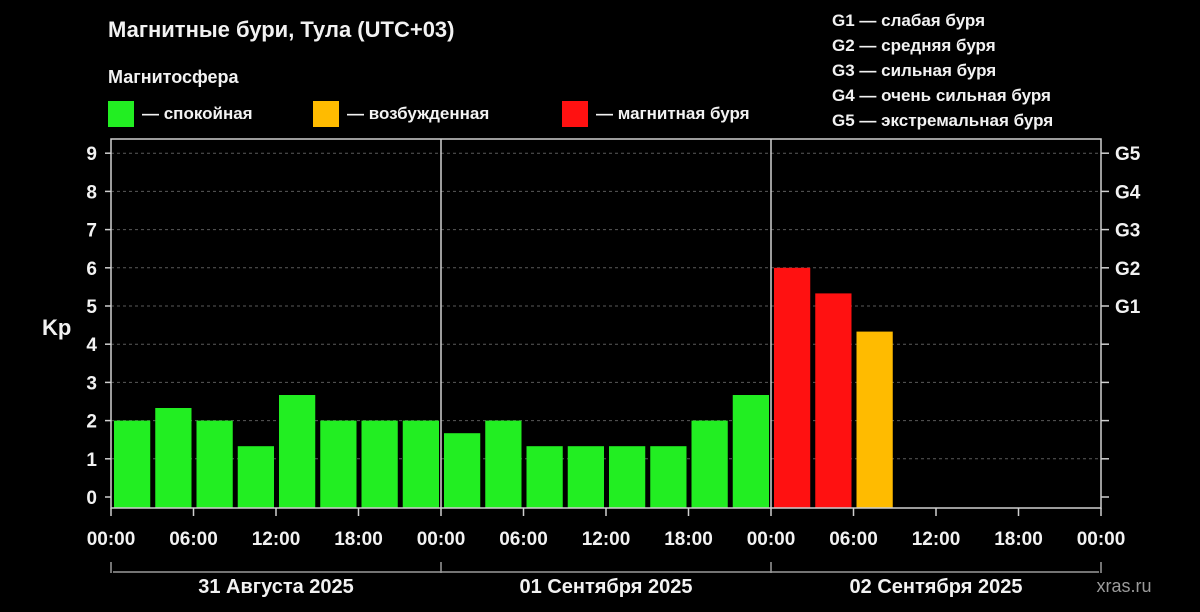  Describe the element at coordinates (908, 20) in the screenshot. I see `storm-level-g1: G1 — слабая буря` at that location.